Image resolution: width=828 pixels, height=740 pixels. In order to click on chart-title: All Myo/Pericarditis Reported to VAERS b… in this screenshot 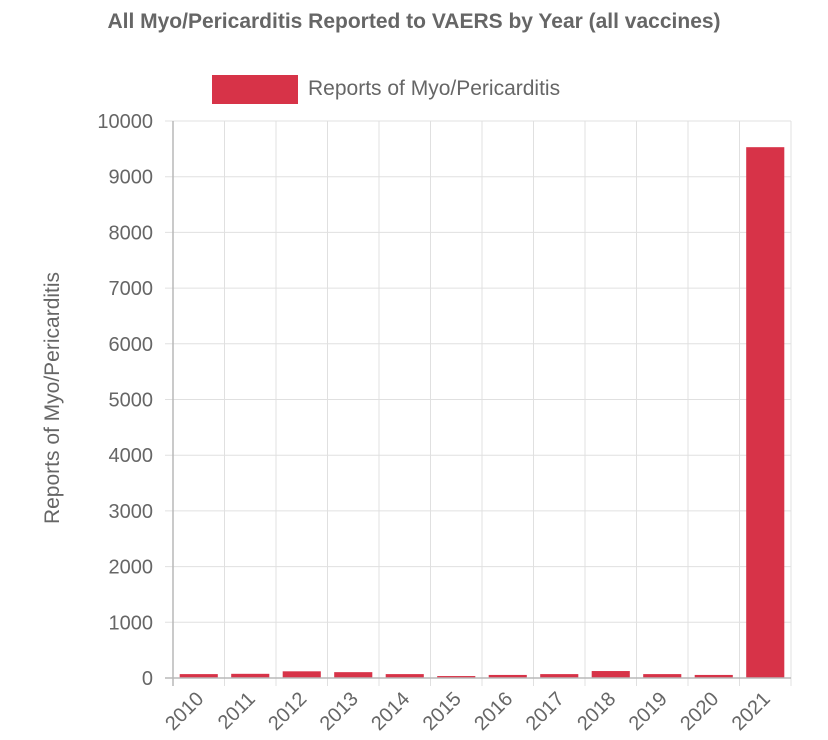, I will do `click(414, 21)`.